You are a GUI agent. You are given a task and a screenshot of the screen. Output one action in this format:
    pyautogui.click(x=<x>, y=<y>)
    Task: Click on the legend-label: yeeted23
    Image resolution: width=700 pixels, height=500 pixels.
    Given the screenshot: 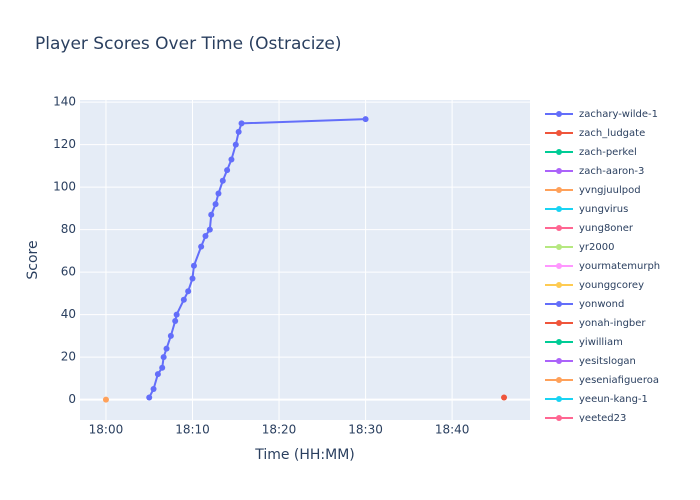 What is the action you would take?
    pyautogui.click(x=602, y=418)
    